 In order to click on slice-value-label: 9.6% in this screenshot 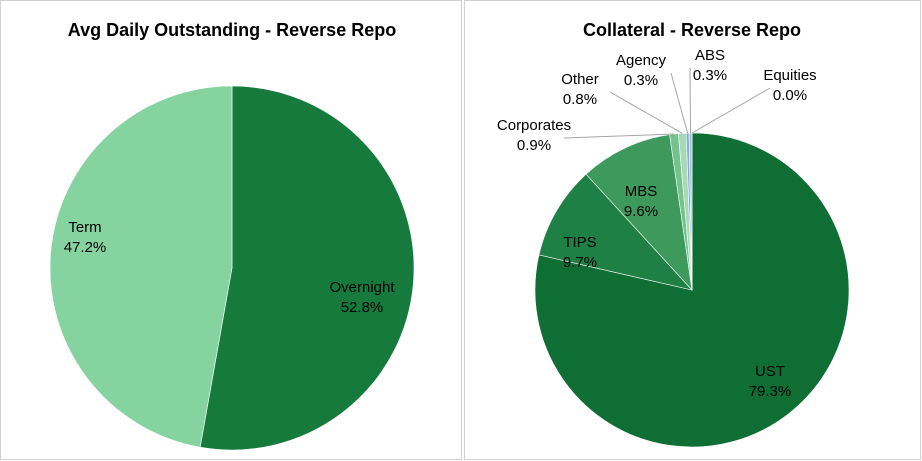, I will do `click(641, 211)`.